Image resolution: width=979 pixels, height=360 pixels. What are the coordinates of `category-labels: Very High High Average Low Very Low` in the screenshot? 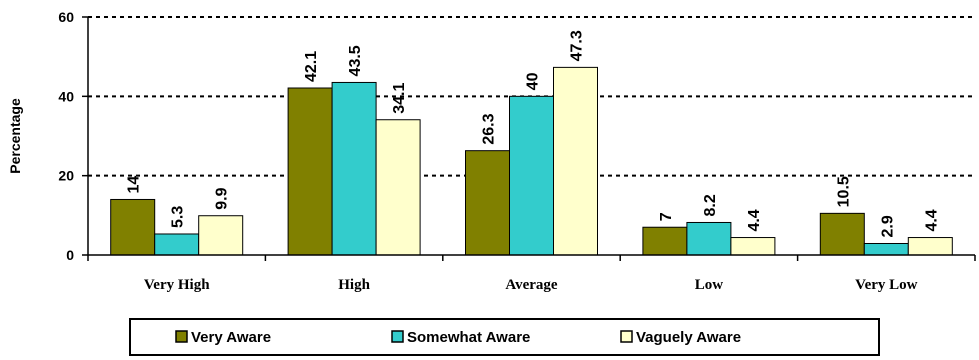 It's located at (531, 285).